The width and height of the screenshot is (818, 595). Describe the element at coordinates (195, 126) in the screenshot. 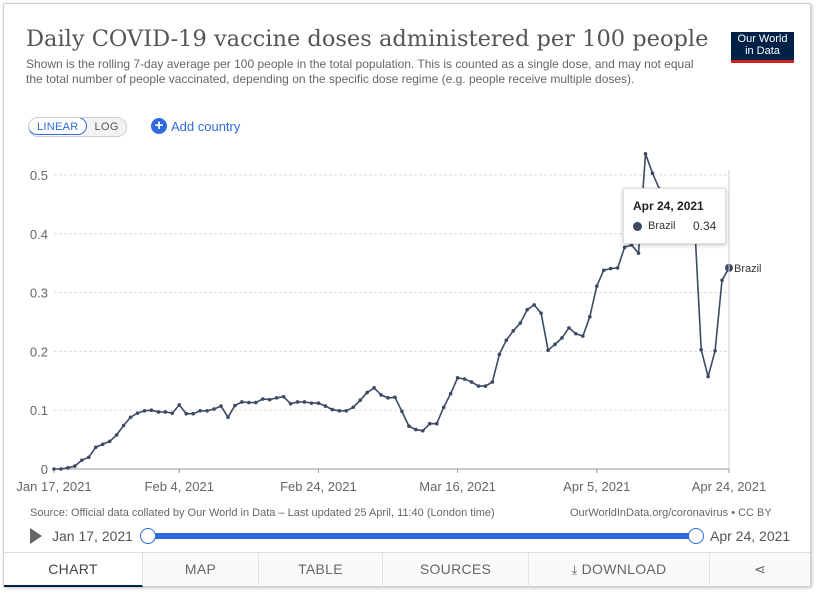

I see `add-country-button: + Add country` at that location.